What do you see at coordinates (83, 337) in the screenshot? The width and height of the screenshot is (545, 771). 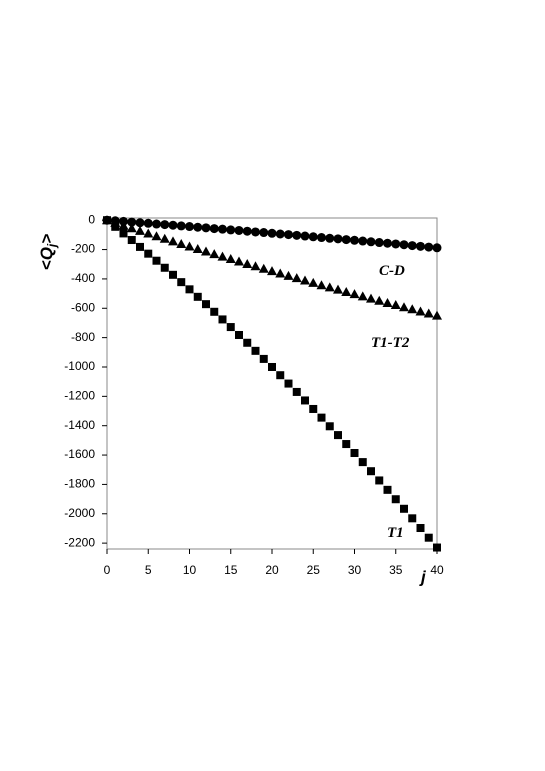 I see `y-tick-label: -800` at bounding box center [83, 337].